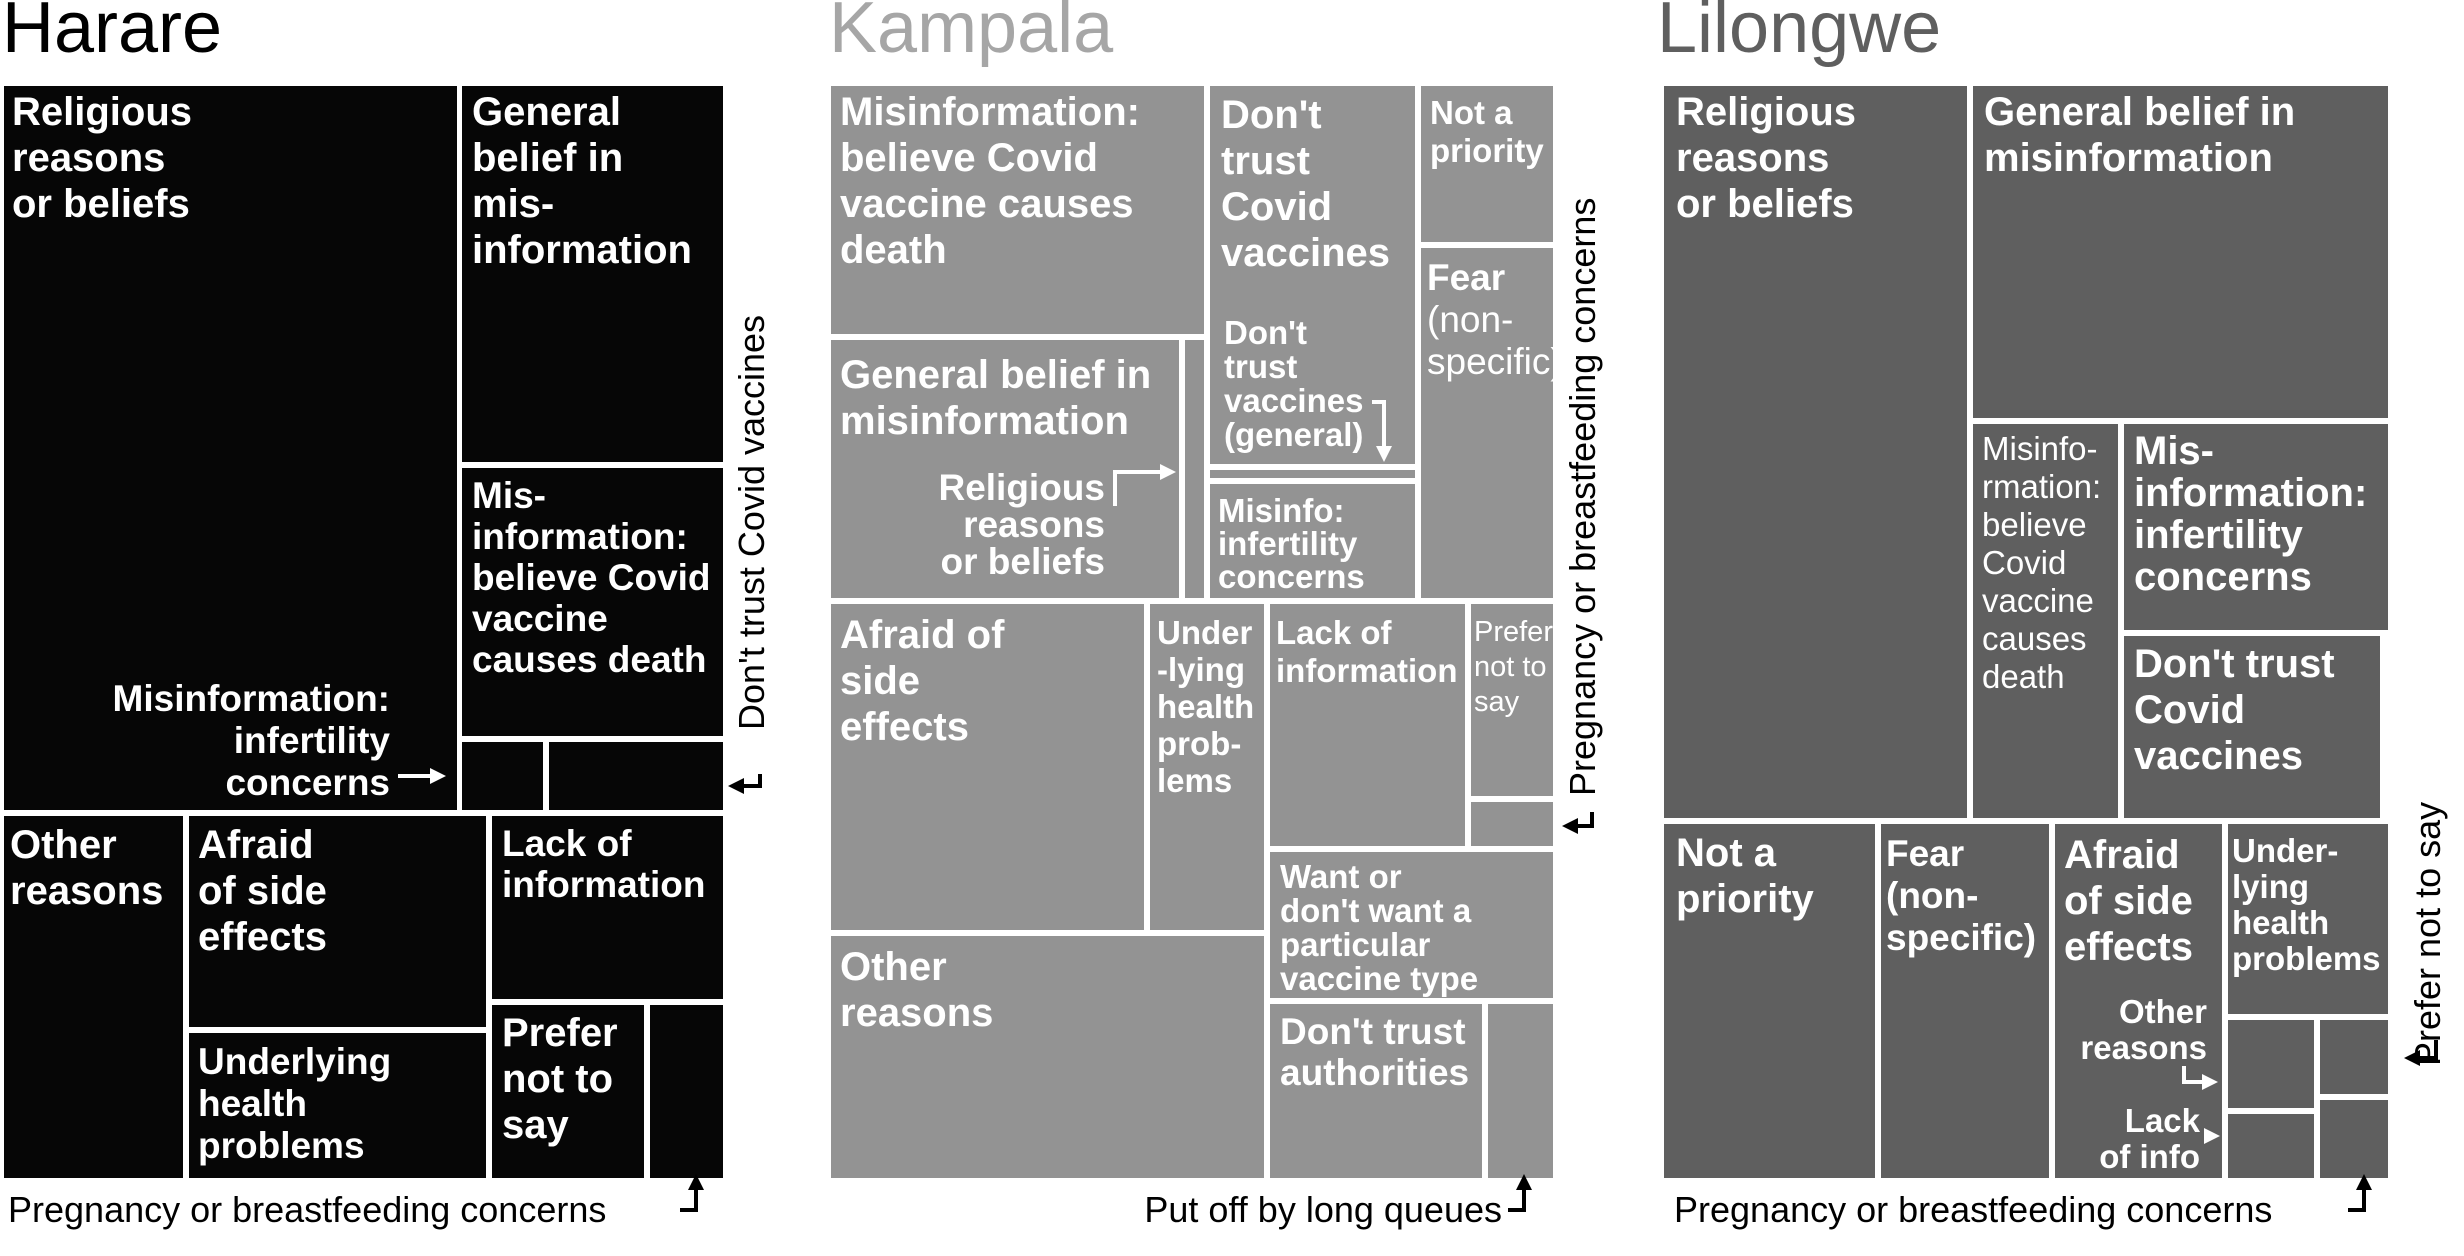  What do you see at coordinates (1144, 485) in the screenshot?
I see `arrow-religious-icon` at bounding box center [1144, 485].